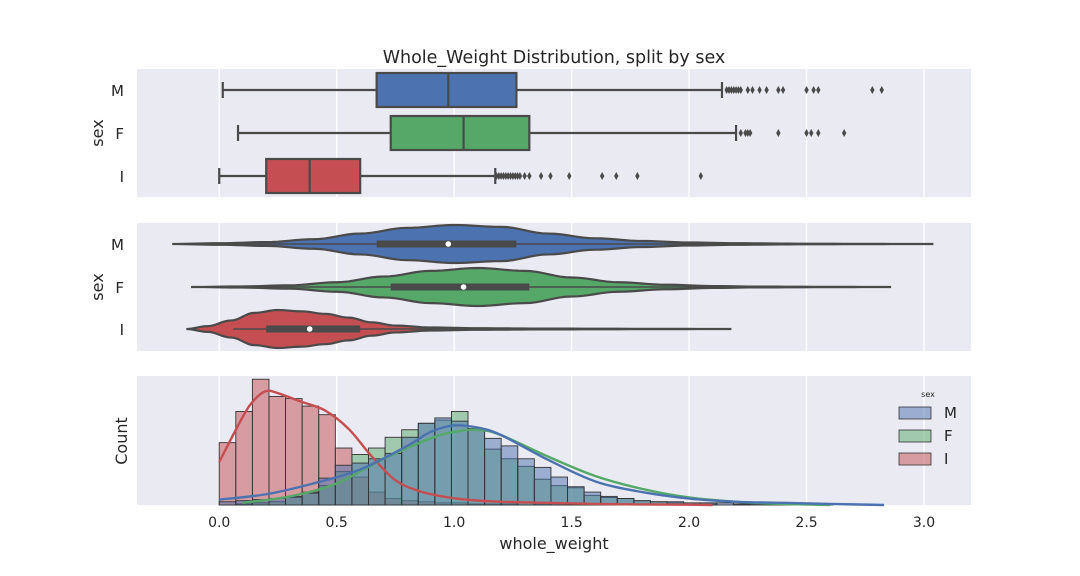 The height and width of the screenshot is (576, 1080). What do you see at coordinates (454, 523) in the screenshot?
I see `hist-xtick-label: 1.0` at bounding box center [454, 523].